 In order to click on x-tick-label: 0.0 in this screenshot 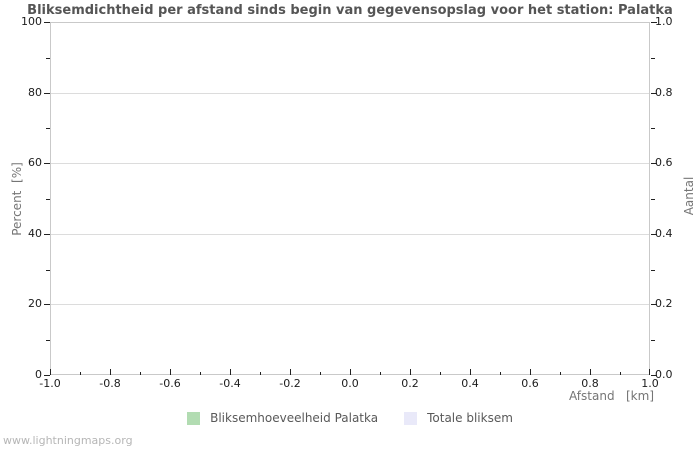, I will do `click(350, 383)`.